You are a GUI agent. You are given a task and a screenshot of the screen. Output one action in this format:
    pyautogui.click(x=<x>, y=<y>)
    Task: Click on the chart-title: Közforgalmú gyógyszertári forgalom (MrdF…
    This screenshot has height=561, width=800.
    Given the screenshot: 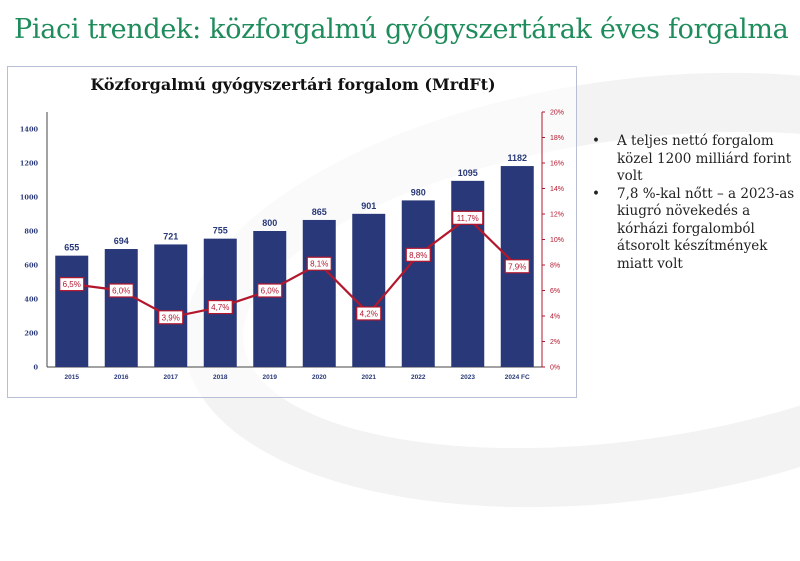 What is the action you would take?
    pyautogui.click(x=293, y=84)
    